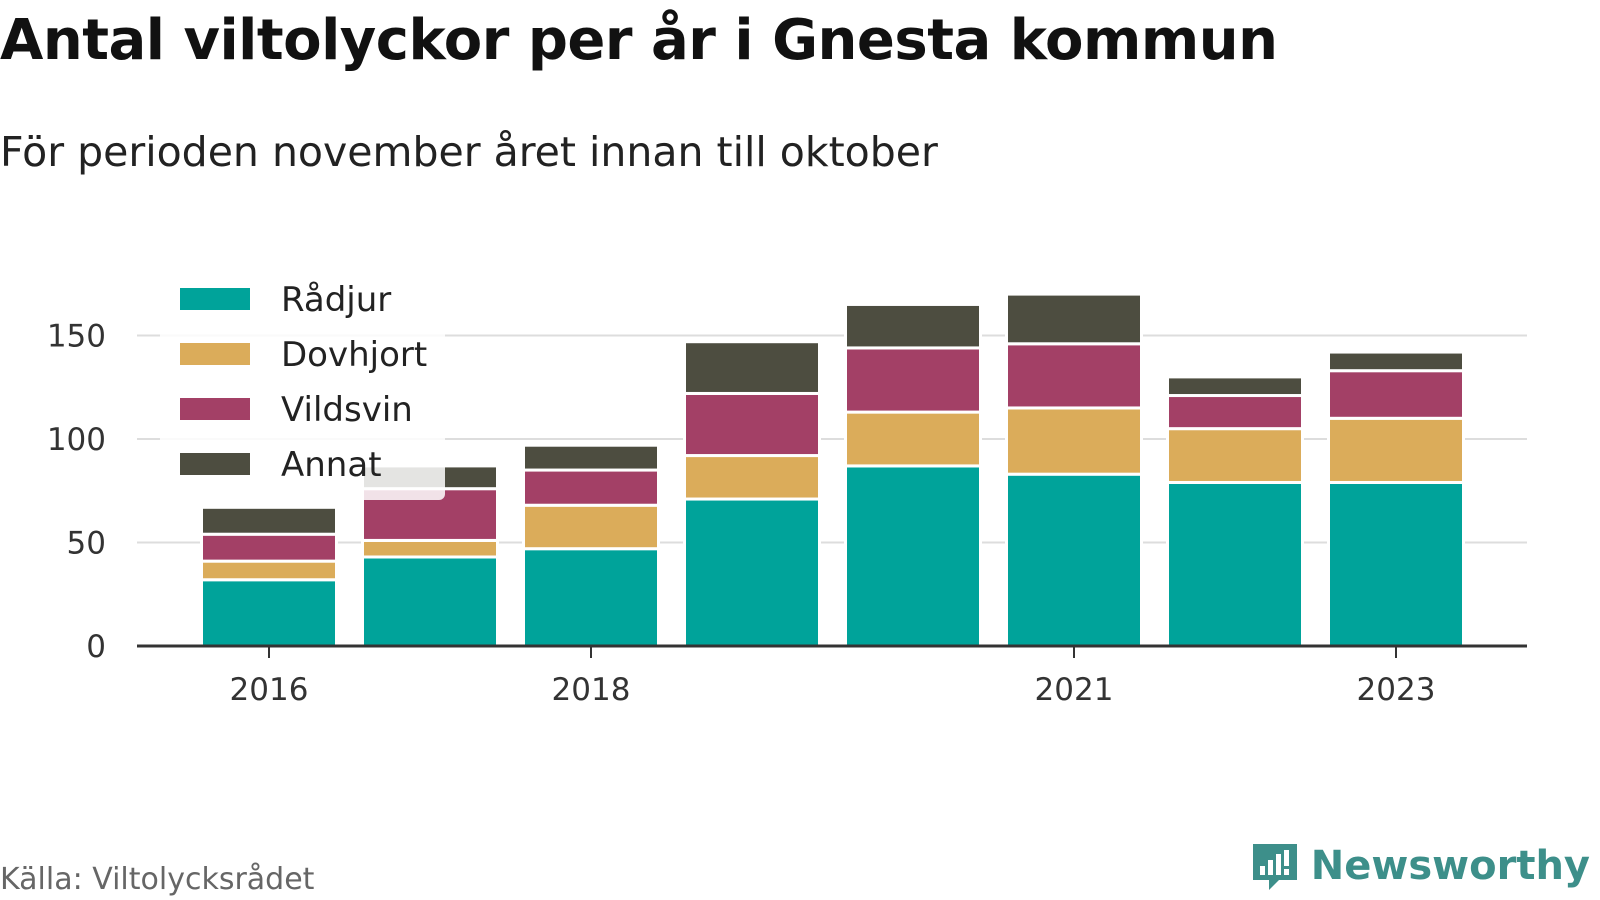 The width and height of the screenshot is (1600, 900). Describe the element at coordinates (1074, 690) in the screenshot. I see `x-tick-label: 2021` at that location.